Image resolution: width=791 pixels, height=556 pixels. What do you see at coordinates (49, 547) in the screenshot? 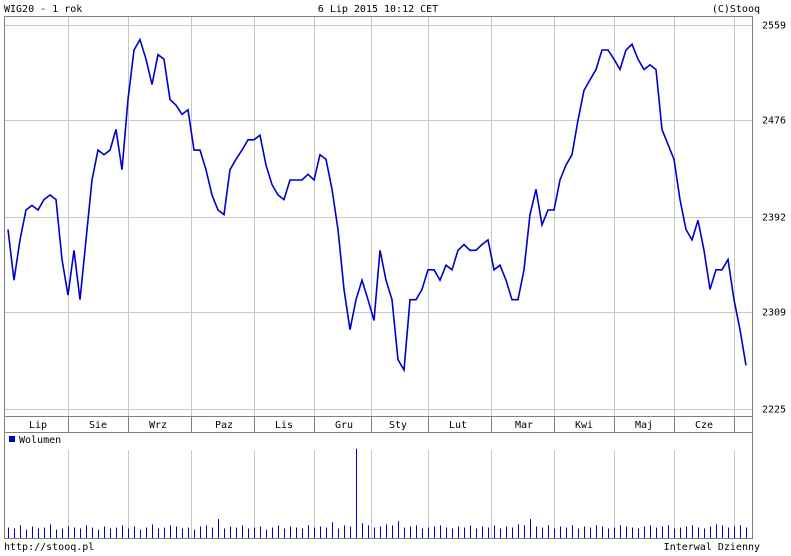
I see `footer-url: http://stooq.pl` at bounding box center [49, 547].